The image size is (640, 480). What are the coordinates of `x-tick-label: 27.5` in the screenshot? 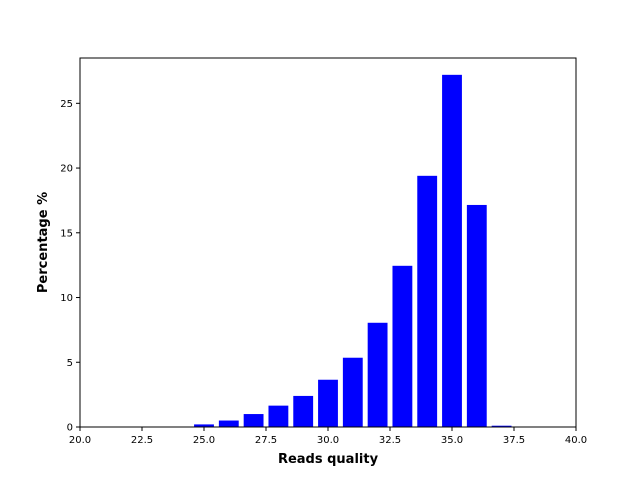 It's located at (266, 440).